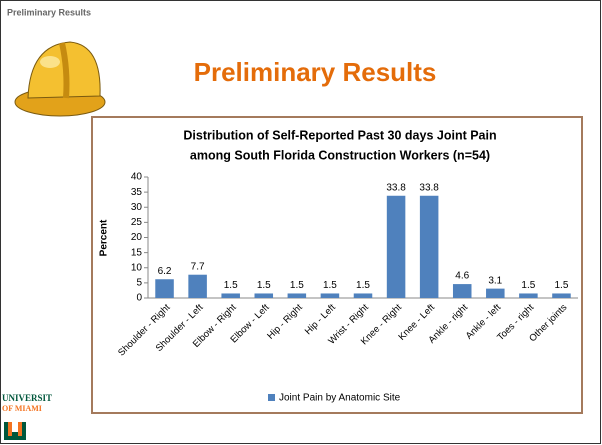  I want to click on y-tick-label: 15, so click(137, 252).